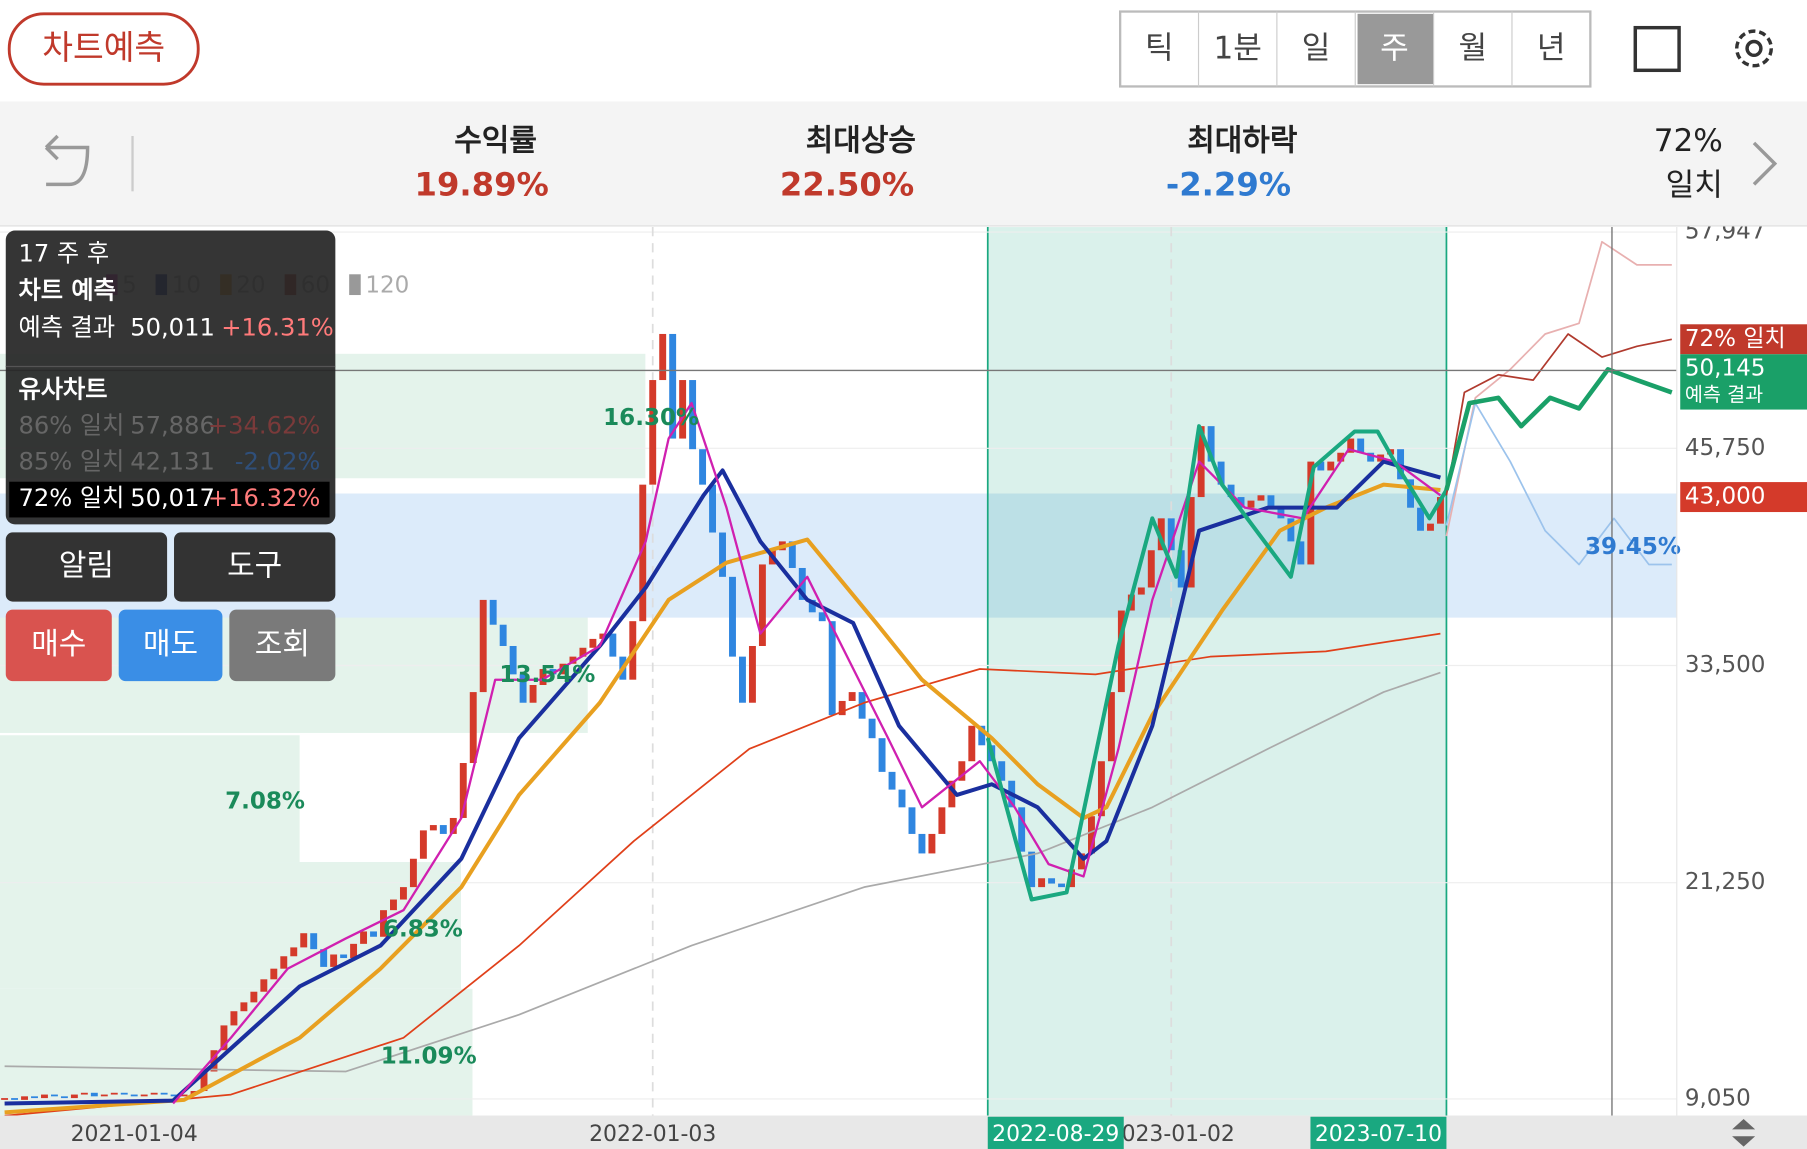 The height and width of the screenshot is (1149, 1807). Describe the element at coordinates (1237, 49) in the screenshot. I see `period-tab: 1분` at that location.